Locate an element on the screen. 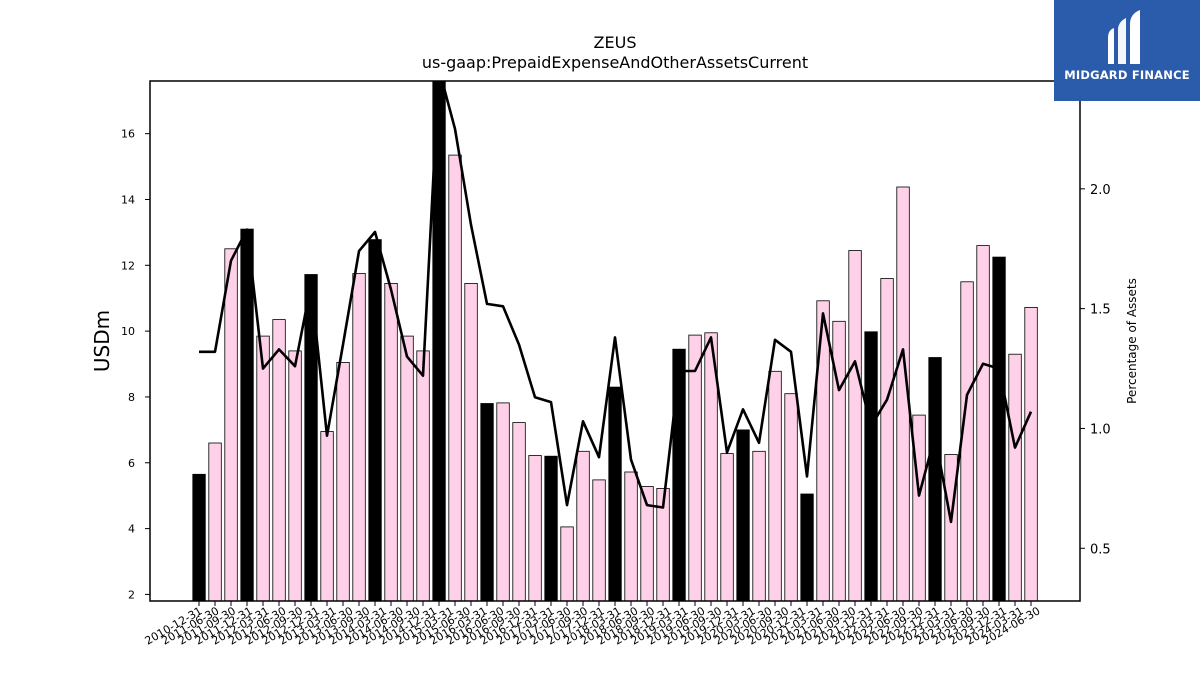 This screenshot has height=675, width=1200. y-tick-label: 2 is located at coordinates (131, 594).